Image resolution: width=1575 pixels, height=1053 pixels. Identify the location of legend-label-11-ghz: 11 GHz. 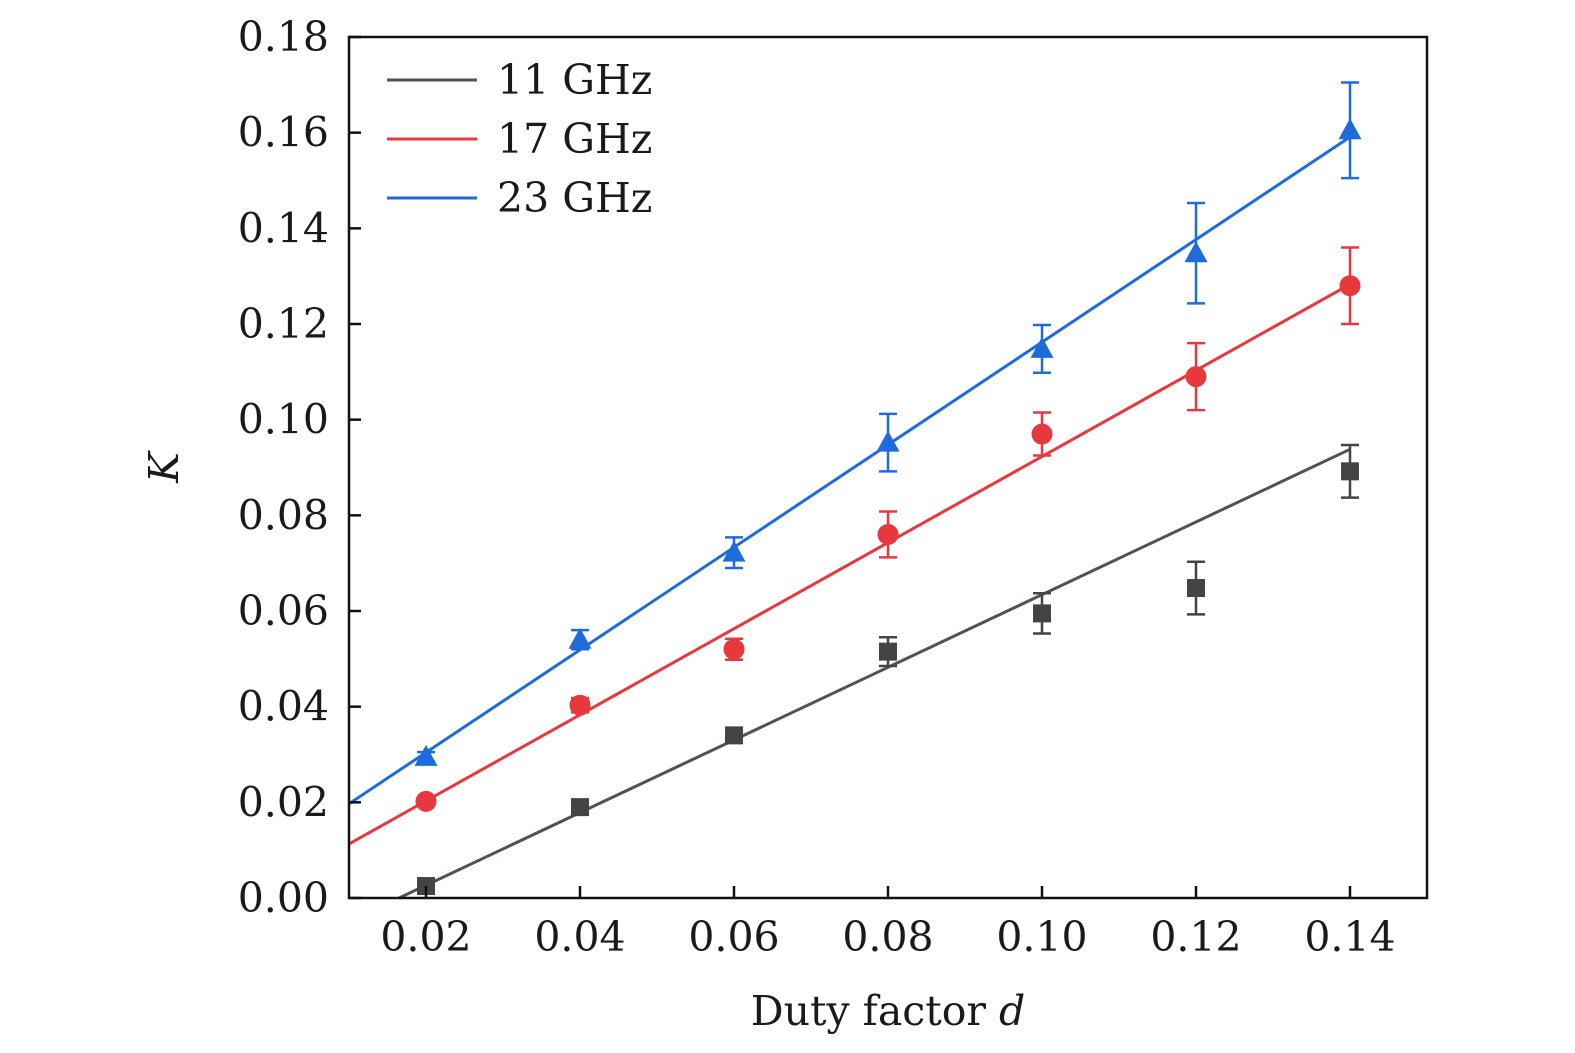
(574, 80).